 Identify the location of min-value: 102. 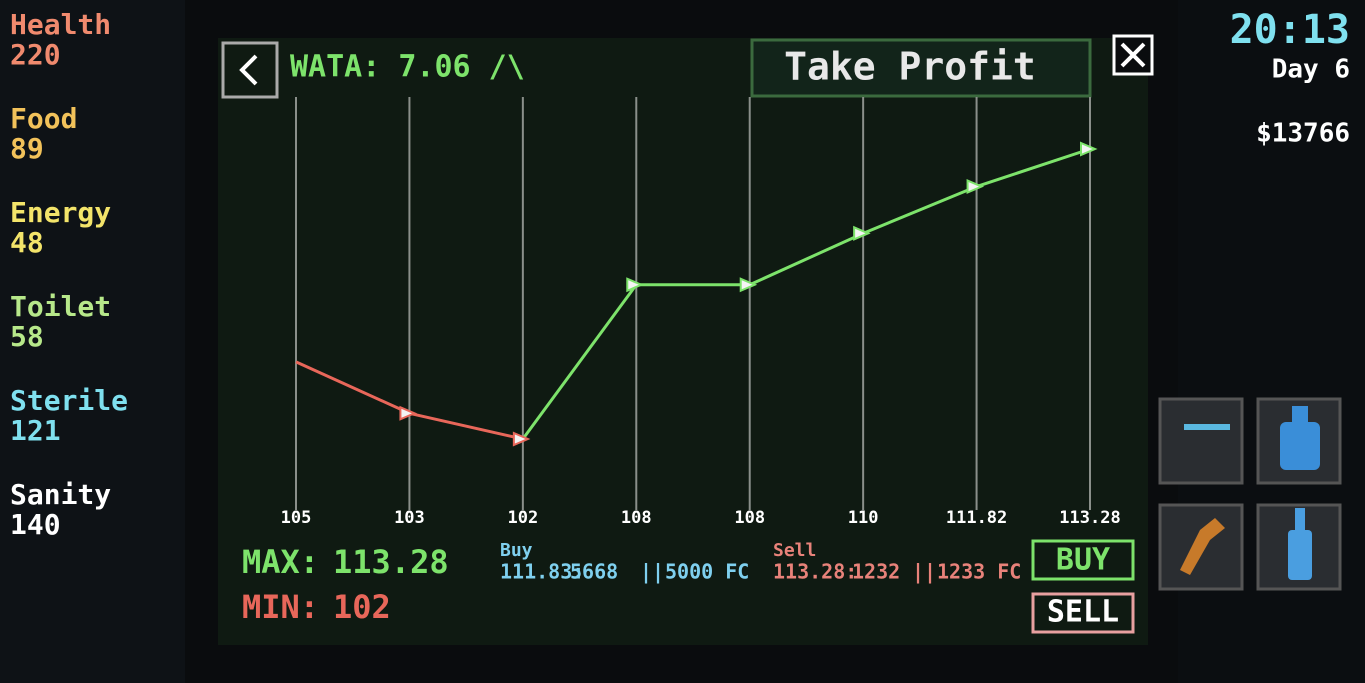
(362, 607).